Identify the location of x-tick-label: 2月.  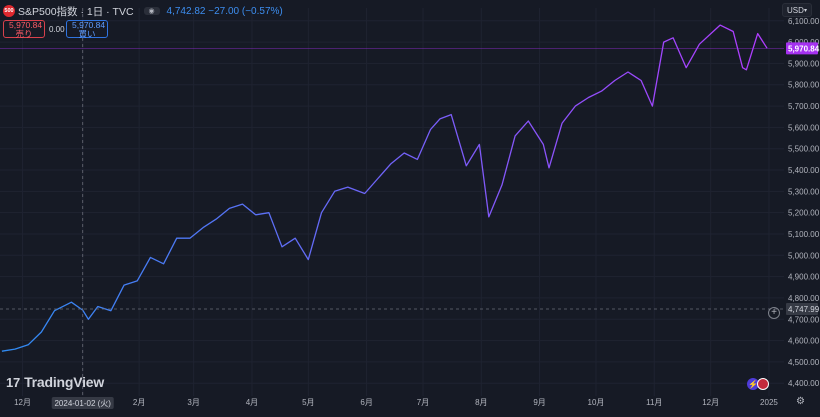
(139, 402).